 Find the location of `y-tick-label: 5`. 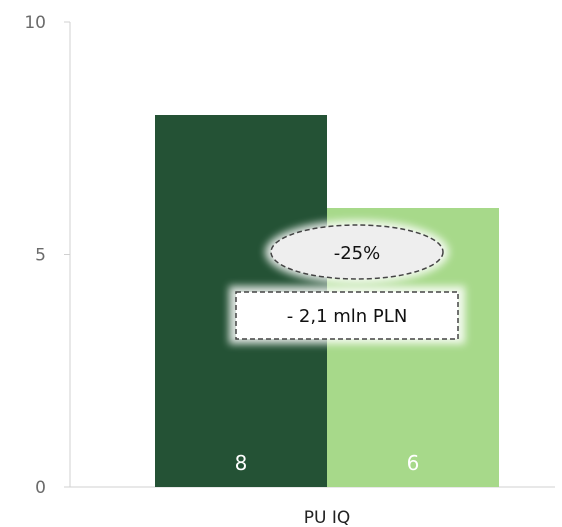

y-tick-label: 5 is located at coordinates (40, 256).